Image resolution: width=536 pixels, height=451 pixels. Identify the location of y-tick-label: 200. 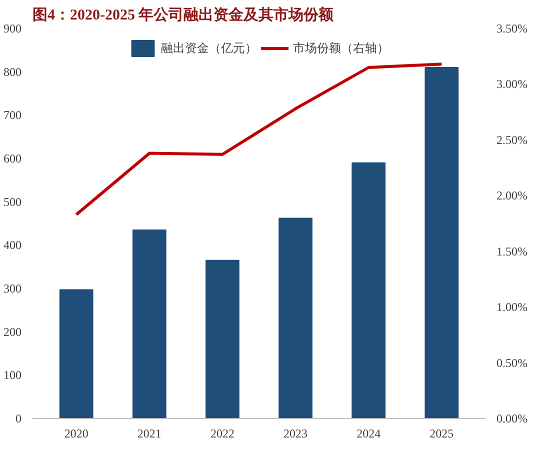
(13, 331).